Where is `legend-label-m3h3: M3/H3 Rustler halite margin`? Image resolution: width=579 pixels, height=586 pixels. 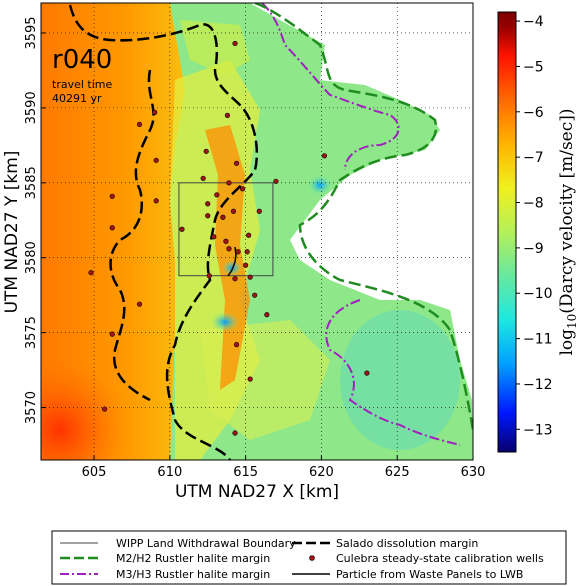 legend-label-m3h3: M3/H3 Rustler halite margin is located at coordinates (193, 574).